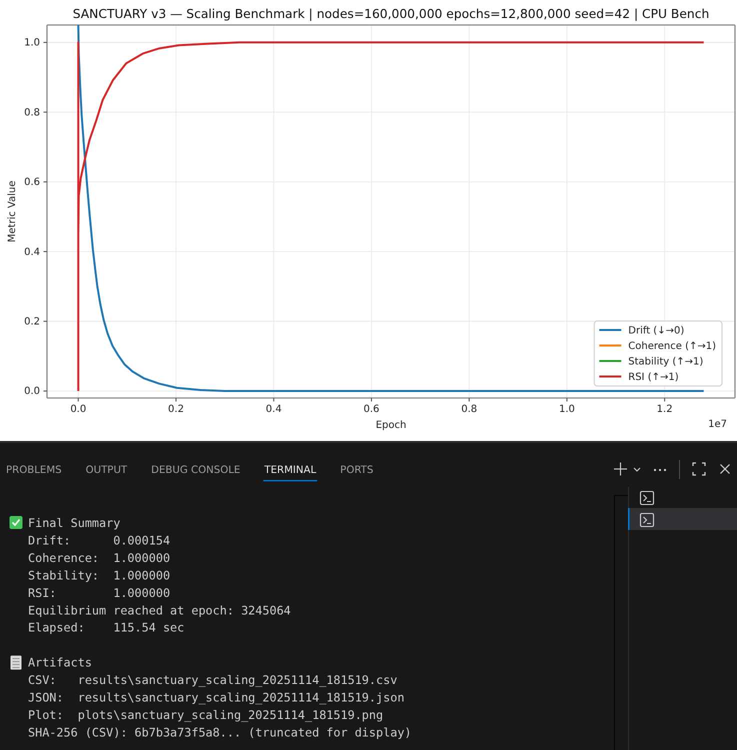  I want to click on legend-label: RSI (↑→1), so click(653, 377).